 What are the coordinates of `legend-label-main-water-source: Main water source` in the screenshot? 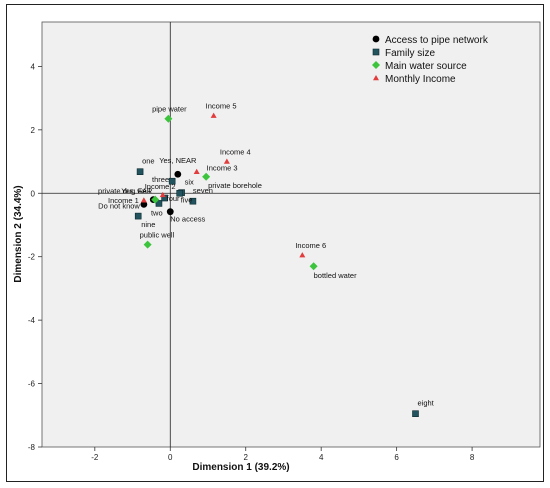 It's located at (426, 66).